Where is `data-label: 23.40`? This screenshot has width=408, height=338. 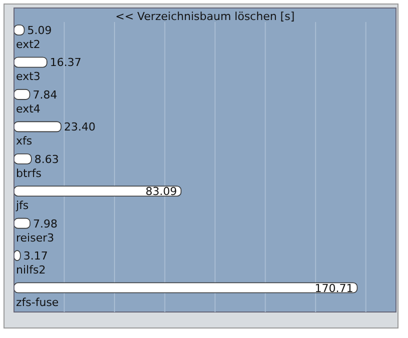
data-label: 23.40 is located at coordinates (80, 127).